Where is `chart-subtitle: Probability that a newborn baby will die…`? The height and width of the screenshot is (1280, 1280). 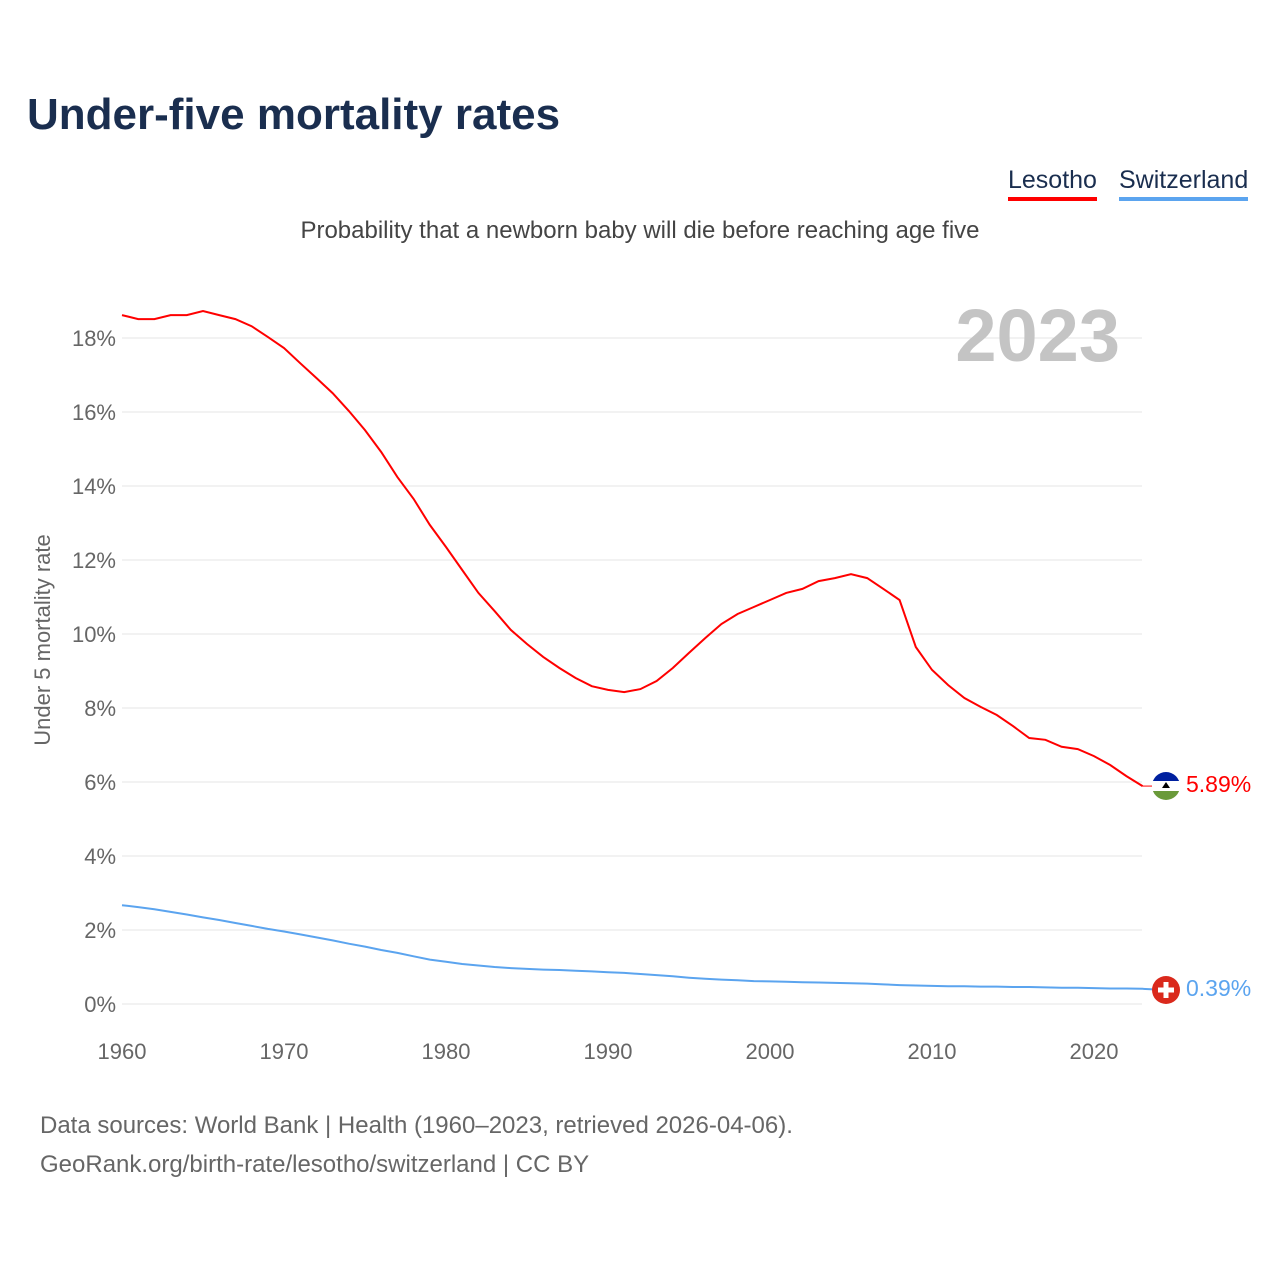
chart-subtitle: Probability that a newborn baby will die… is located at coordinates (640, 230).